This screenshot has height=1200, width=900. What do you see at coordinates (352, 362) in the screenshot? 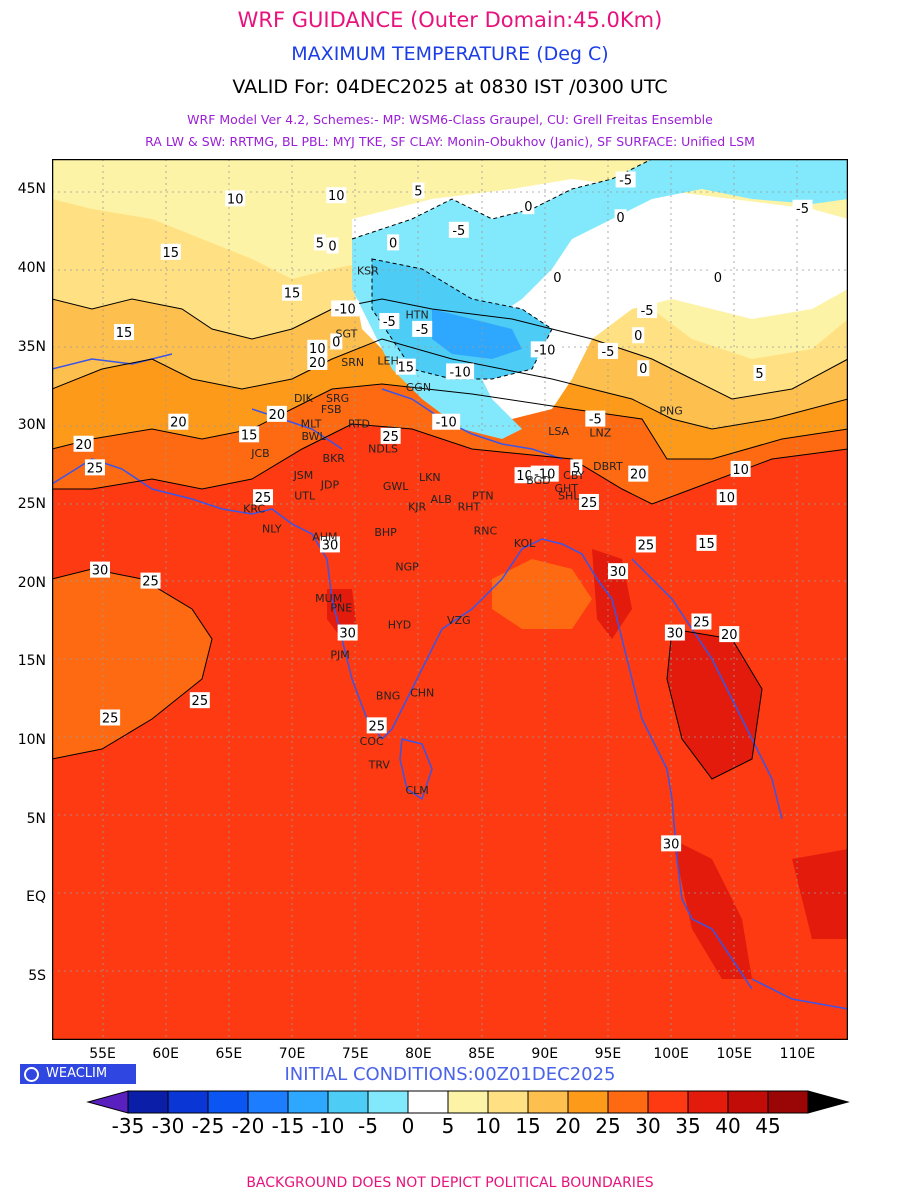
I see `city-label: SRN` at bounding box center [352, 362].